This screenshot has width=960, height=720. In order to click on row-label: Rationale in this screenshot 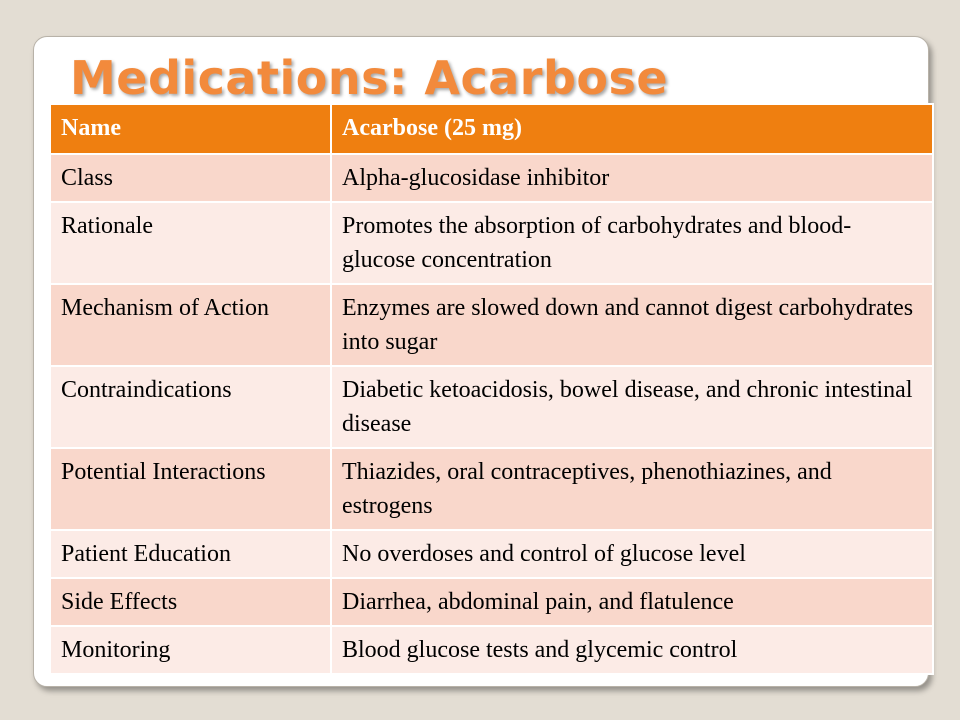, I will do `click(190, 243)`.